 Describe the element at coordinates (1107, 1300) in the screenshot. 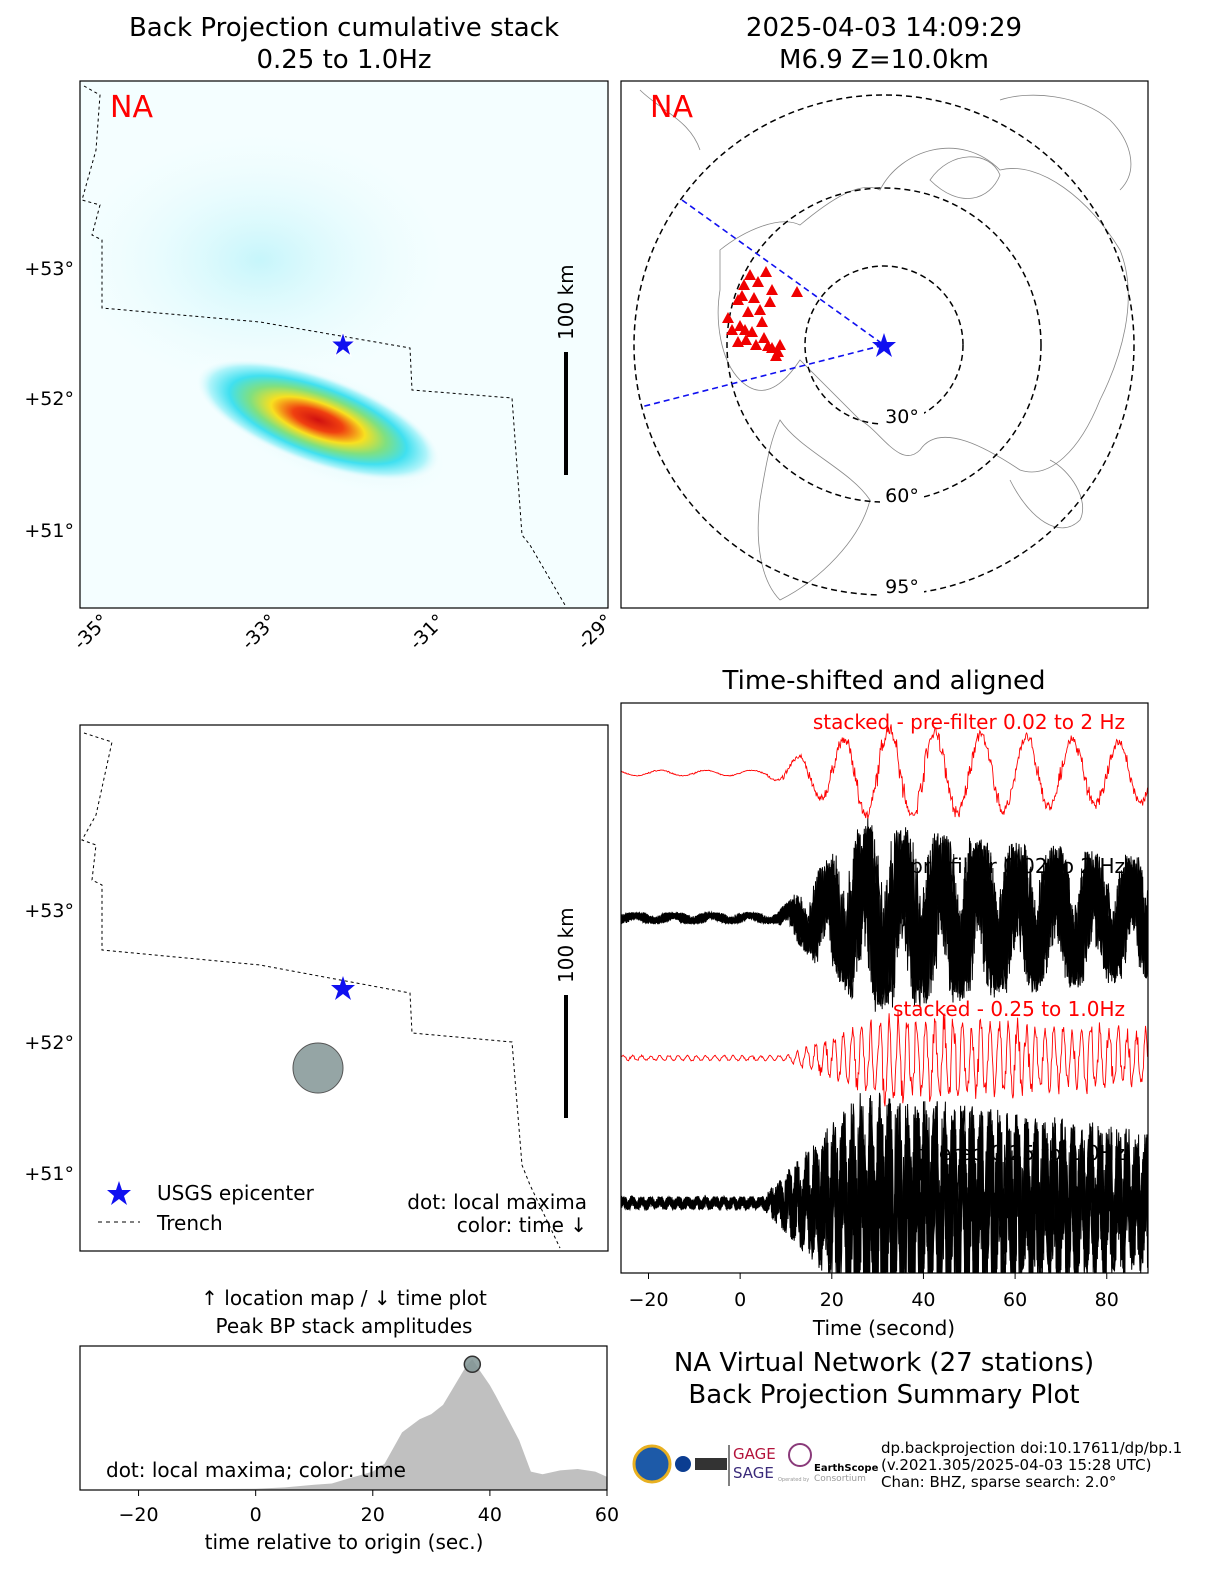

I see `x-tick: 80` at that location.